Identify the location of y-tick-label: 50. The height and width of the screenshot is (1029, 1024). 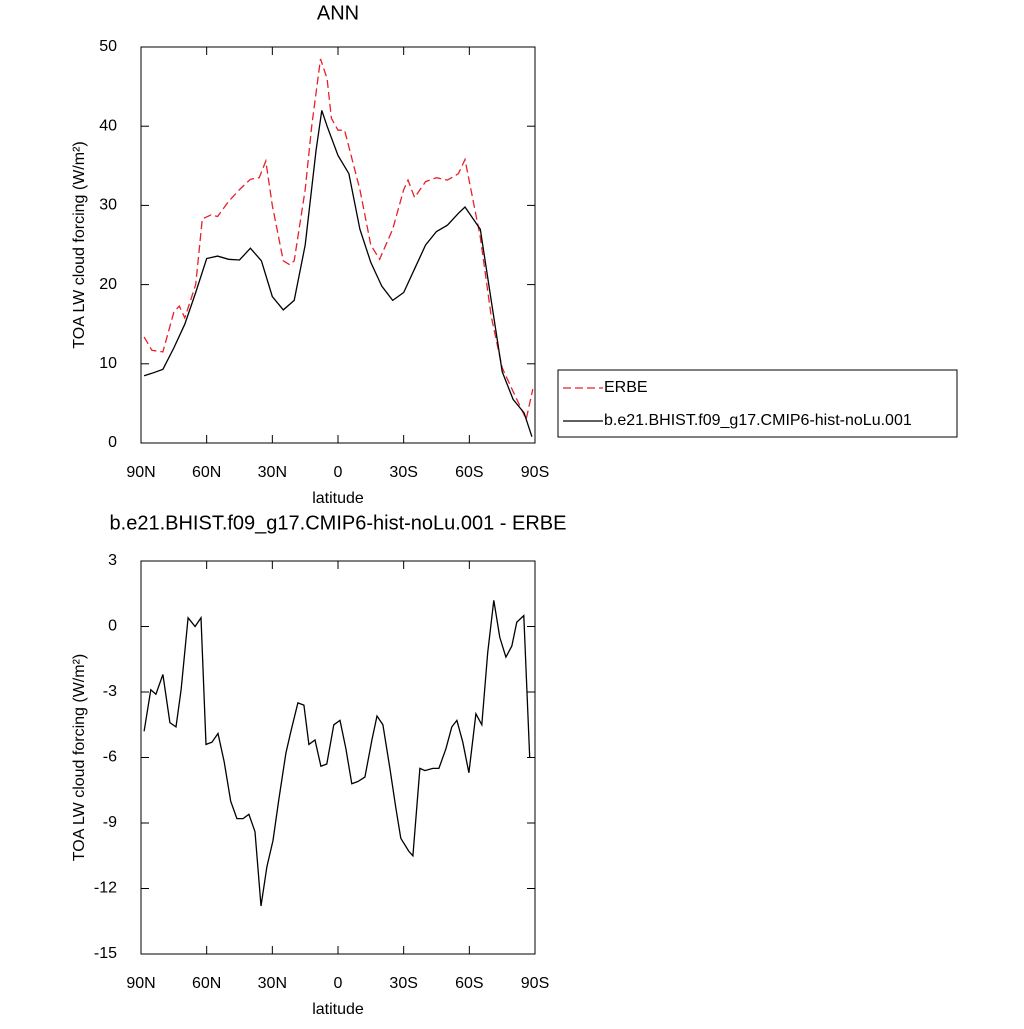
(108, 46).